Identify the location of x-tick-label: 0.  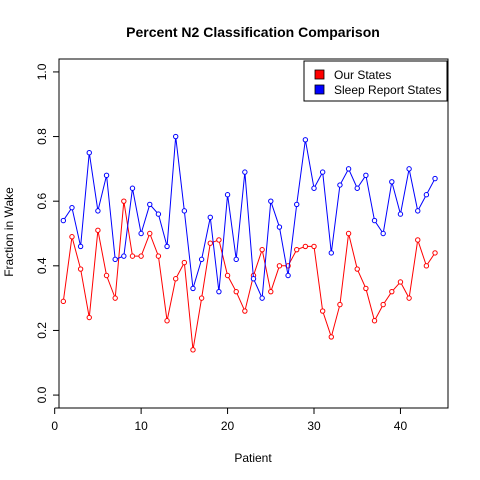
(54, 426).